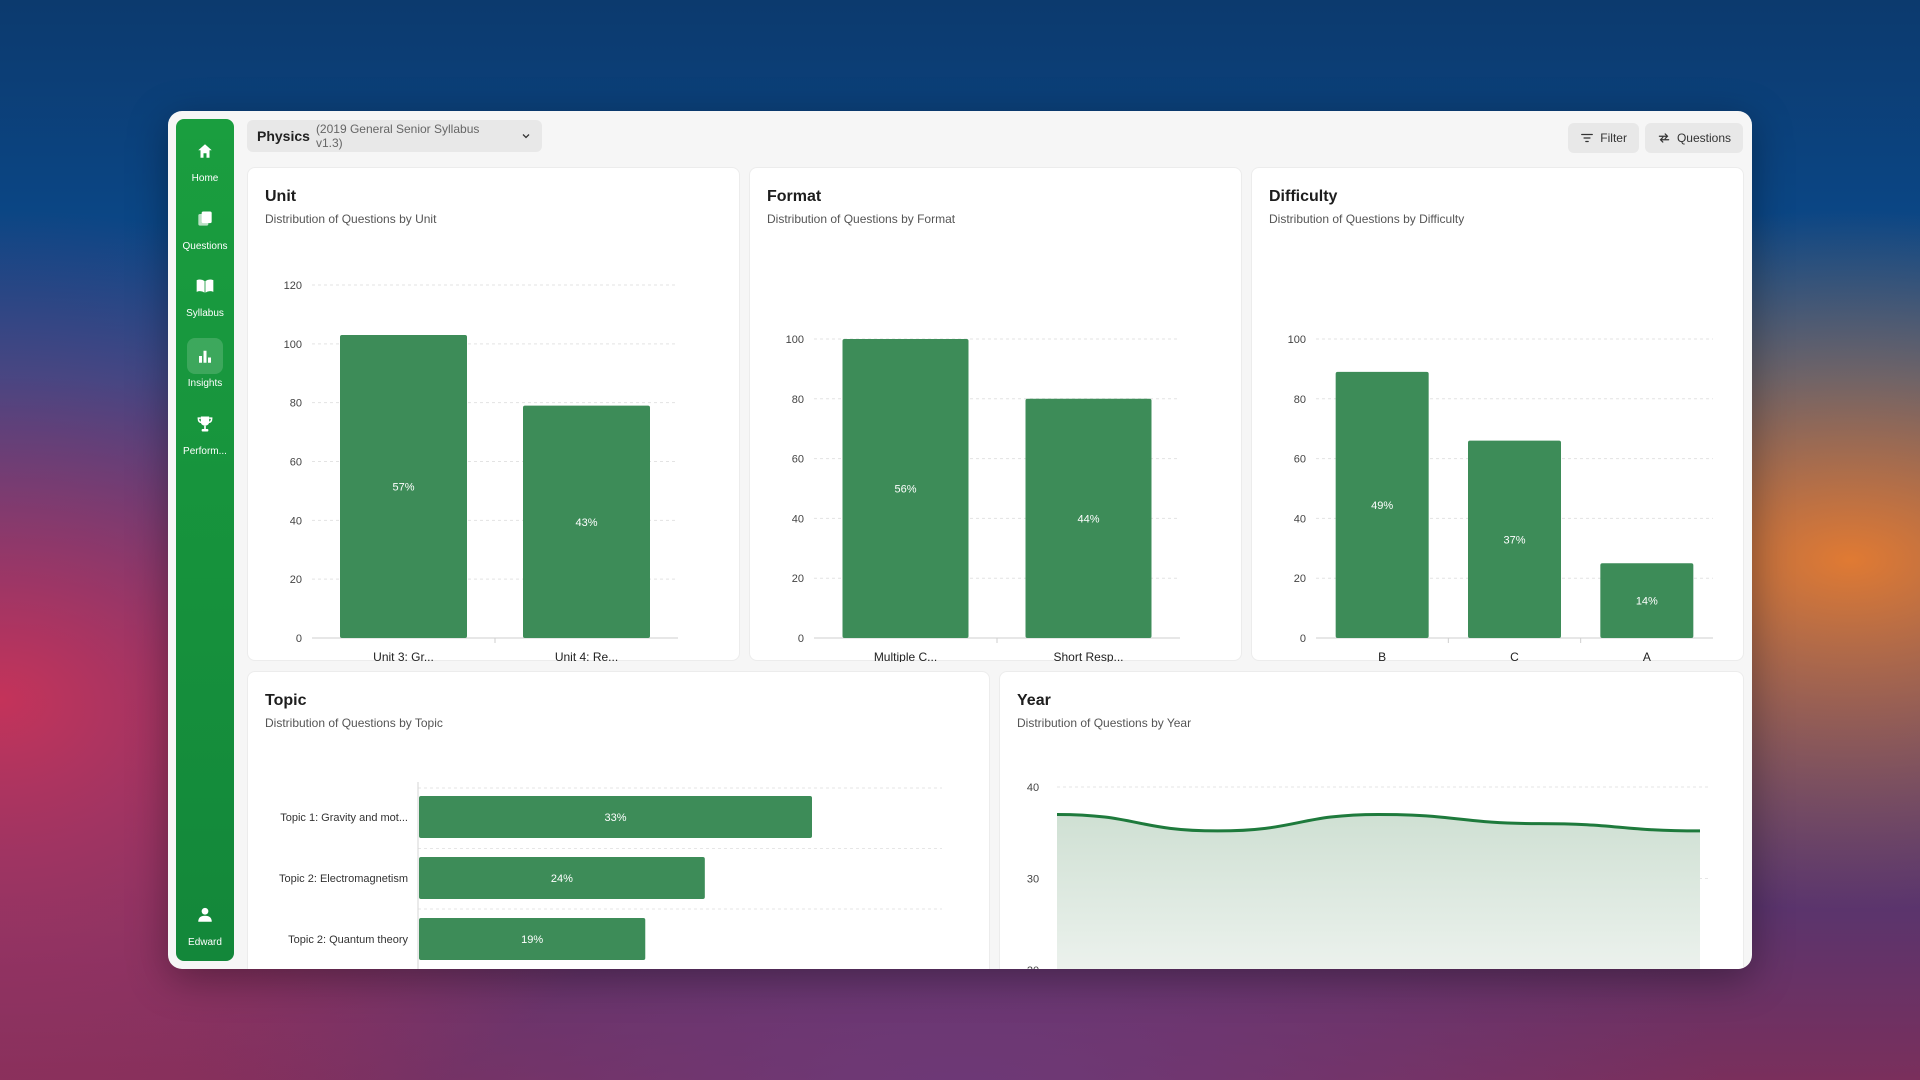  I want to click on data-label: 43%, so click(586, 523).